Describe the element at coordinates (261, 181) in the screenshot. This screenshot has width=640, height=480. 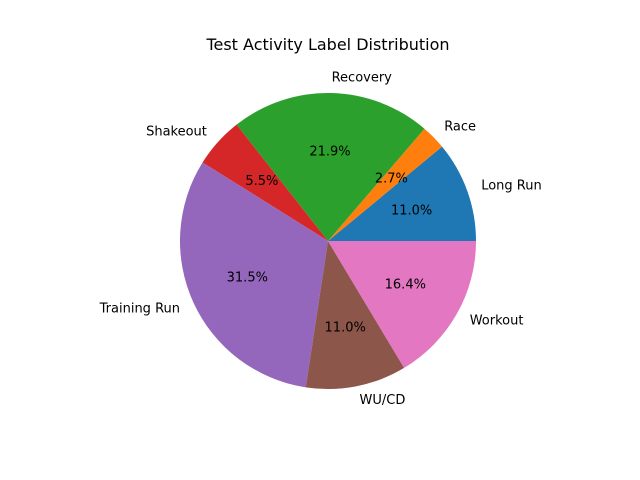
I see `slice-percent-shakeout: 5.5%` at that location.